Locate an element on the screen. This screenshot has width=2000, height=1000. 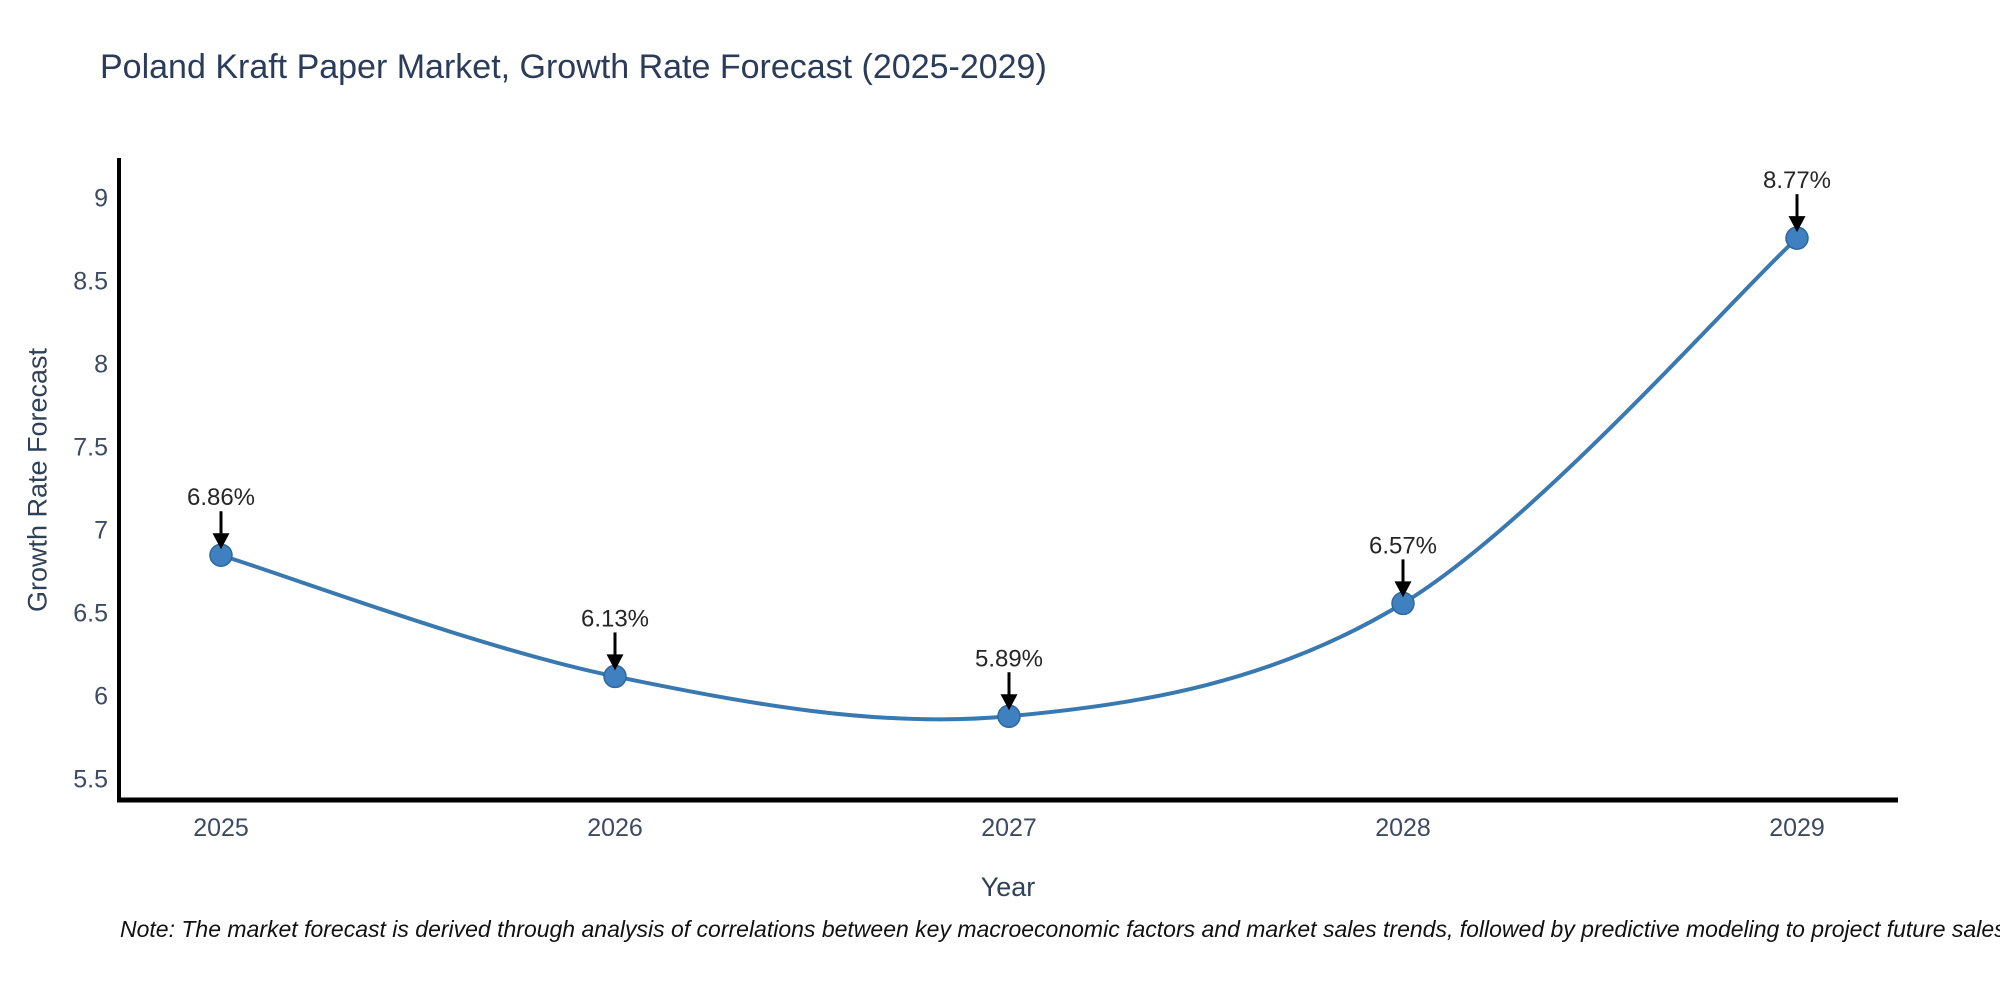
x-tick-label: 2027 is located at coordinates (1009, 828).